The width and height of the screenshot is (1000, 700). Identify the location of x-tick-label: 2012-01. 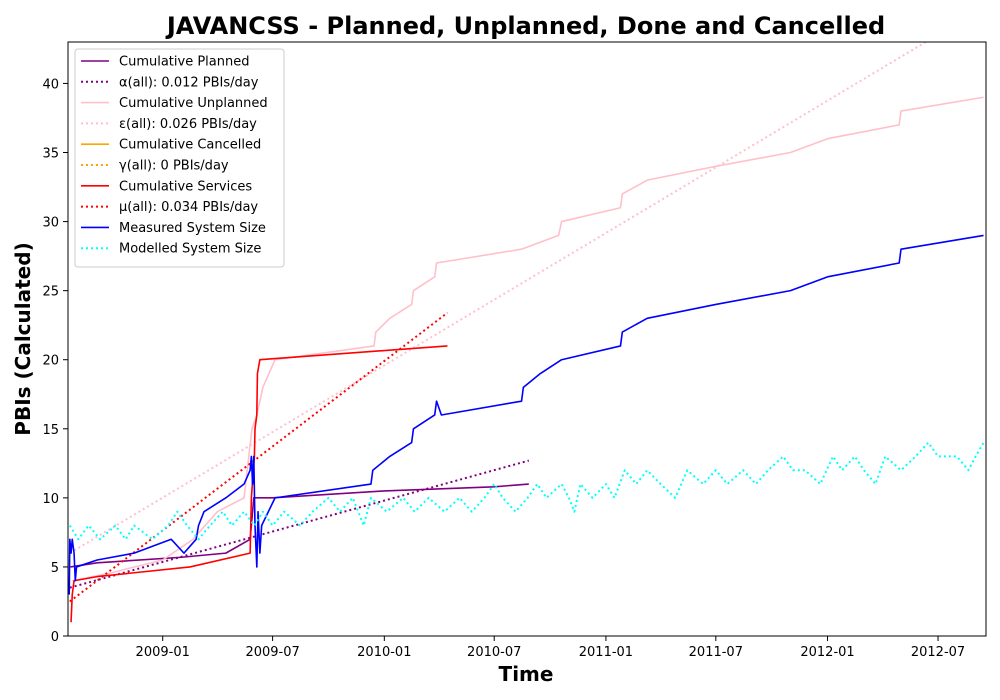
(827, 652).